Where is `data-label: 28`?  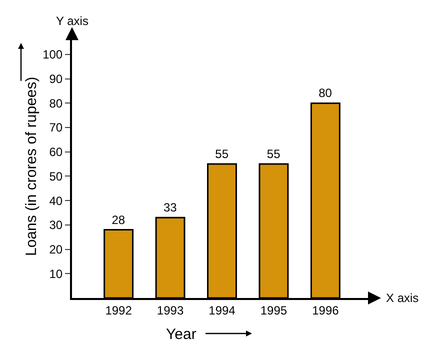
data-label: 28 is located at coordinates (119, 219).